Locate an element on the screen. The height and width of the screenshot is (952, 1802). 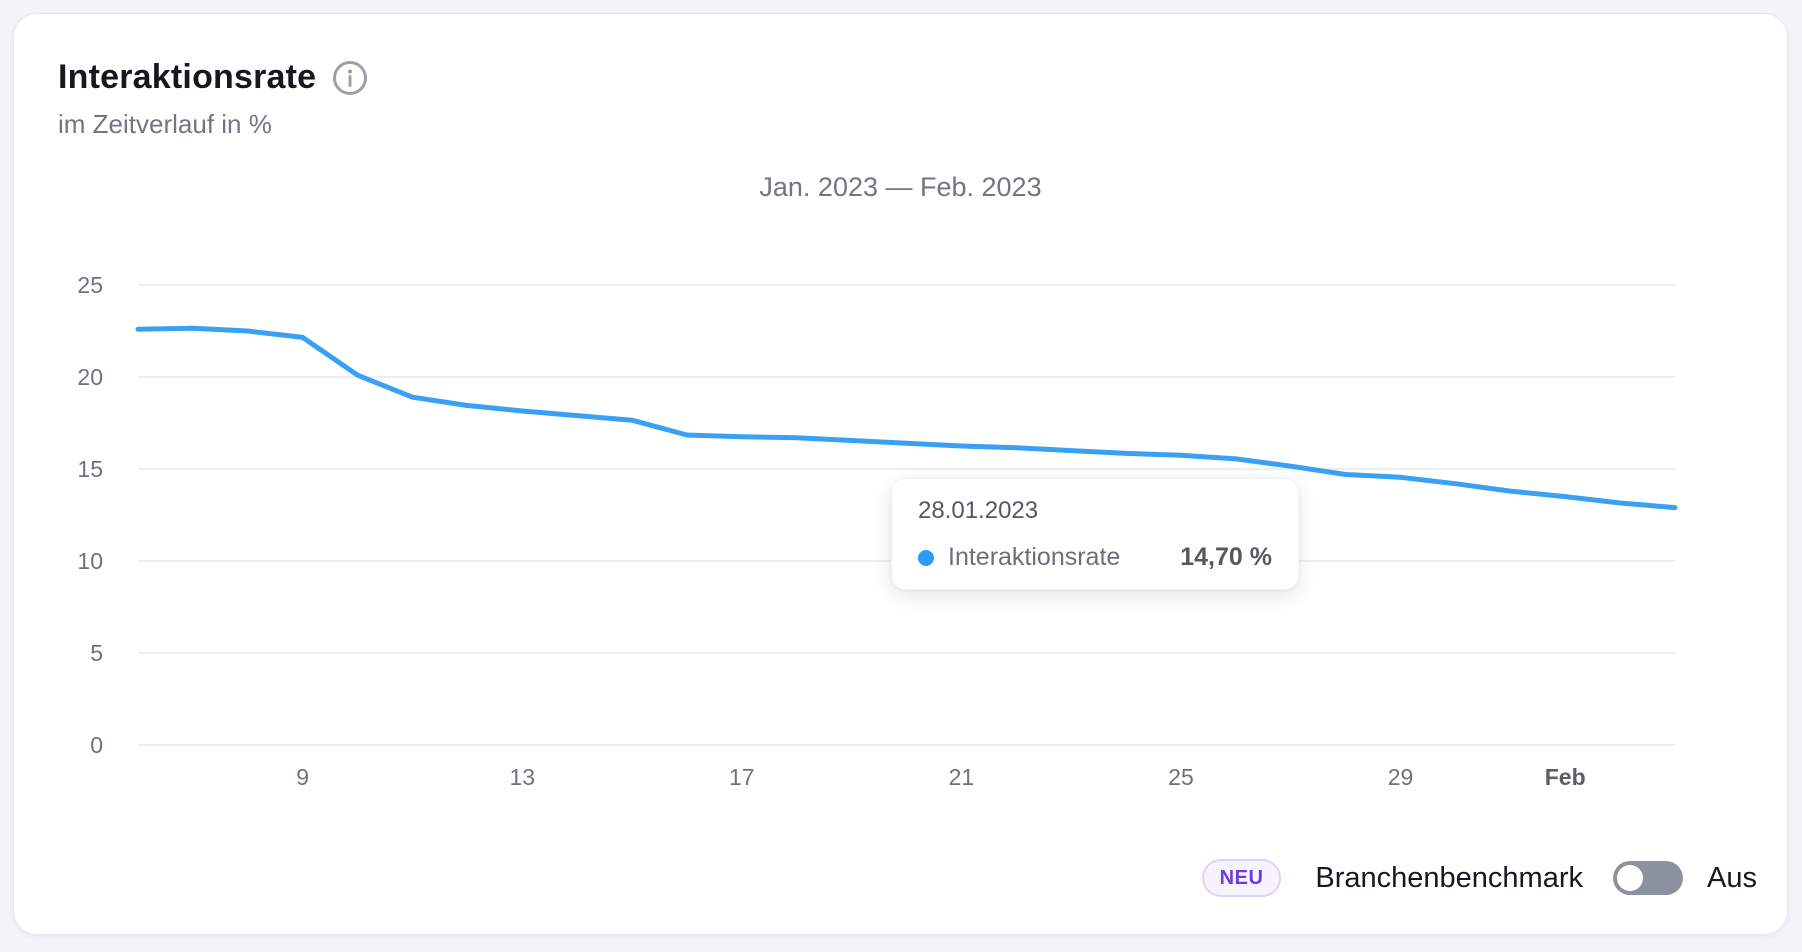
x-axis-label: 21 is located at coordinates (961, 777).